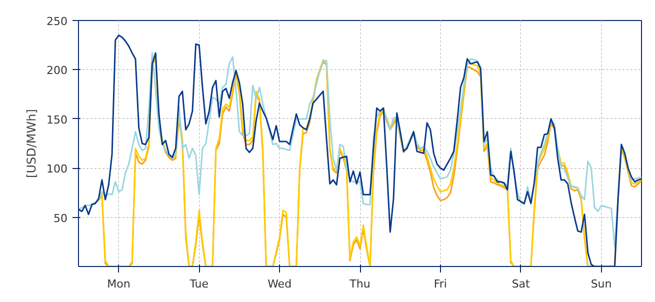  What do you see at coordinates (61, 218) in the screenshot?
I see `y-tick-label: 50` at bounding box center [61, 218].